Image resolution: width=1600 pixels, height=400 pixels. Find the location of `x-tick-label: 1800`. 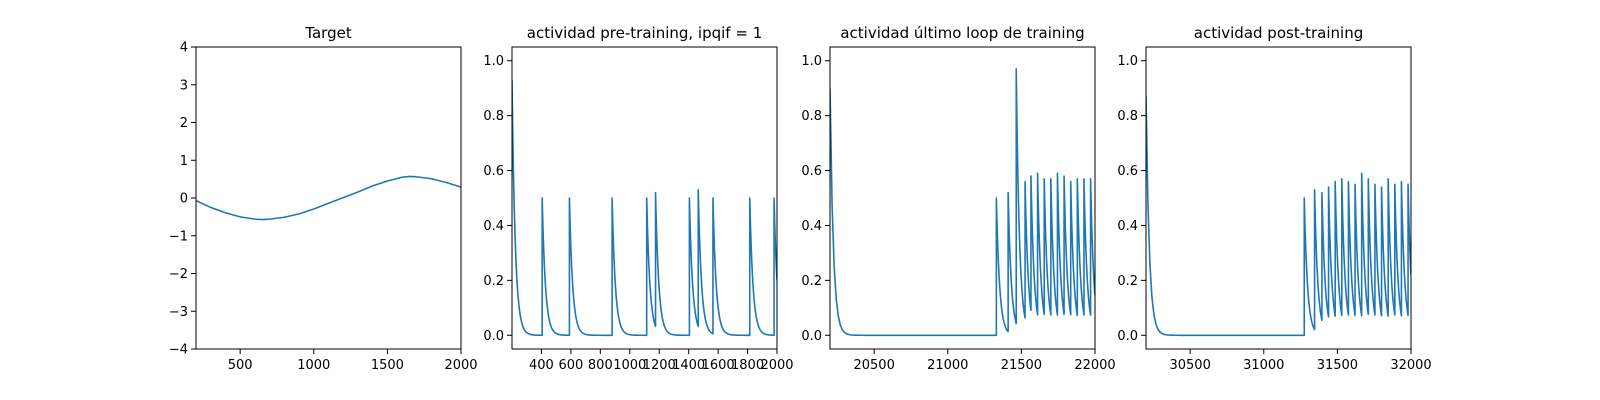

x-tick-label: 1800 is located at coordinates (747, 365).